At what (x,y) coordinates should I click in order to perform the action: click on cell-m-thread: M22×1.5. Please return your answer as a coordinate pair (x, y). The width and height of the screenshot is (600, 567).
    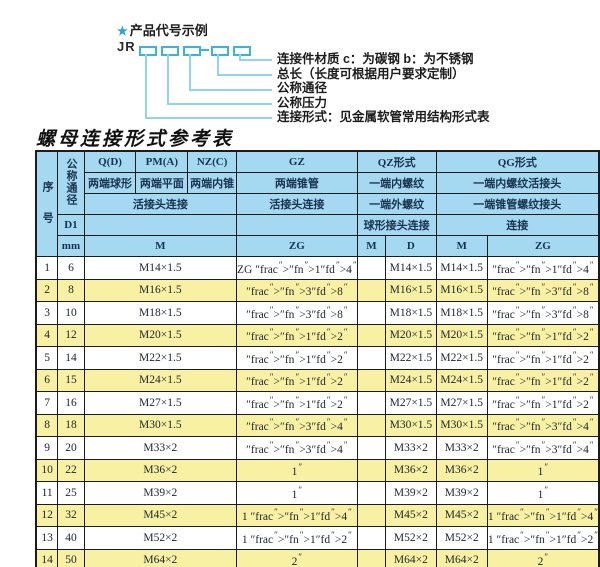
    Looking at the image, I should click on (160, 358).